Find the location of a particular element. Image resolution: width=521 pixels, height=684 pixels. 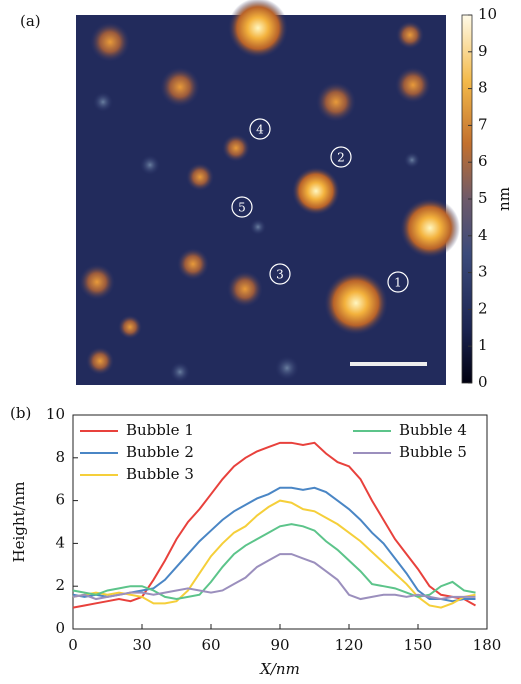

x-tick-label: 150 is located at coordinates (418, 645).